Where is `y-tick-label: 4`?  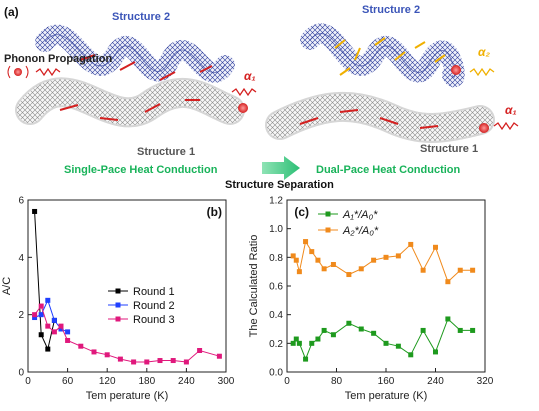 y-tick-label: 4 is located at coordinates (21, 258).